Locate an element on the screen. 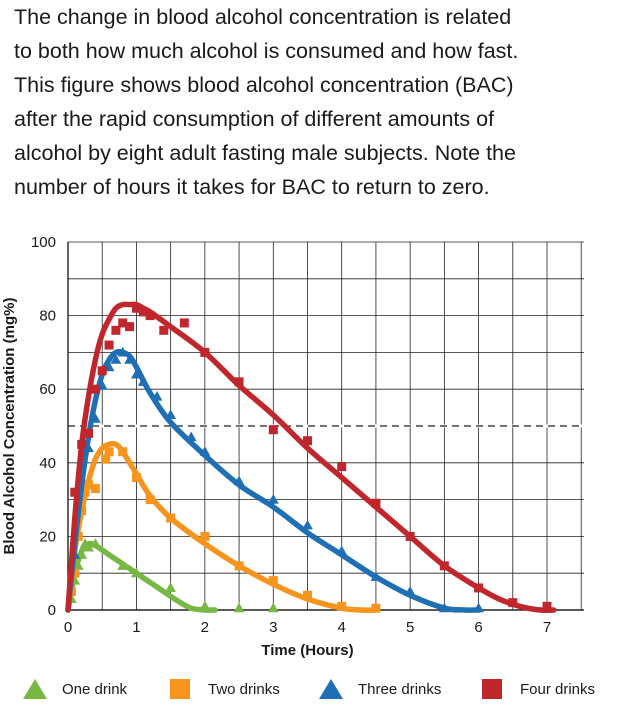  y-tick-label: 80 is located at coordinates (47, 316).